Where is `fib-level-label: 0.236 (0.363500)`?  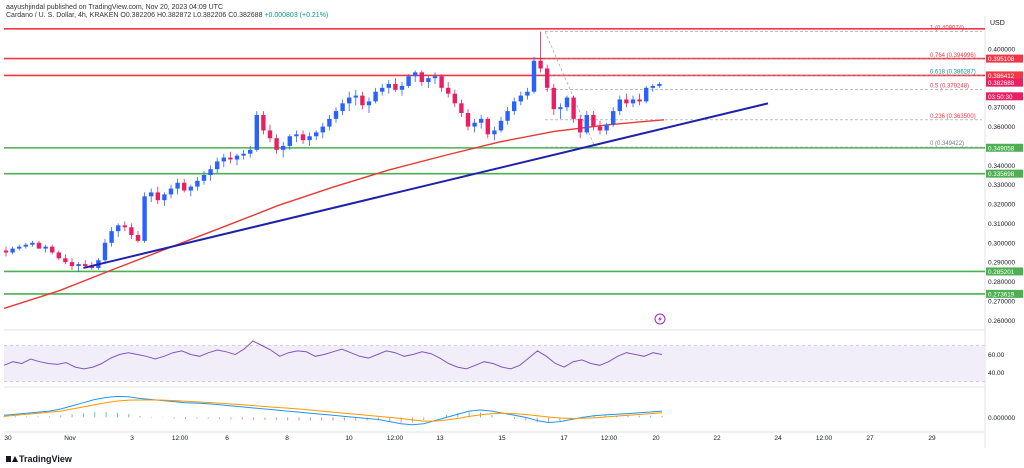
fib-level-label: 0.236 (0.363500) is located at coordinates (953, 117).